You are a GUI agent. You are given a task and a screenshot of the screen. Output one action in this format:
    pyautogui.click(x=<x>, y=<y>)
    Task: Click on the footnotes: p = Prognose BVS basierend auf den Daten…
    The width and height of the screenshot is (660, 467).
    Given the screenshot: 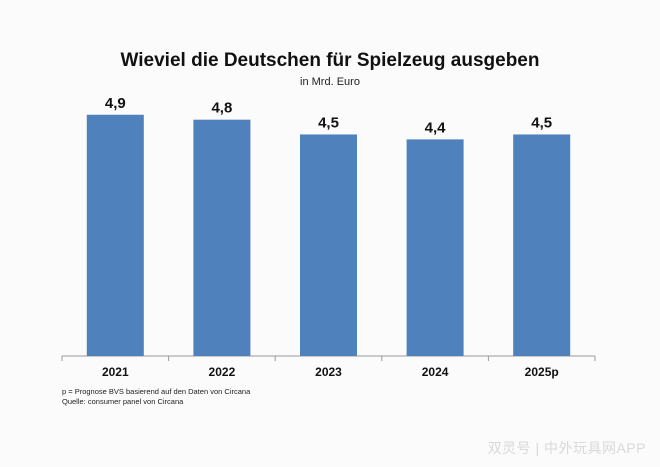 What is the action you would take?
    pyautogui.click(x=156, y=397)
    